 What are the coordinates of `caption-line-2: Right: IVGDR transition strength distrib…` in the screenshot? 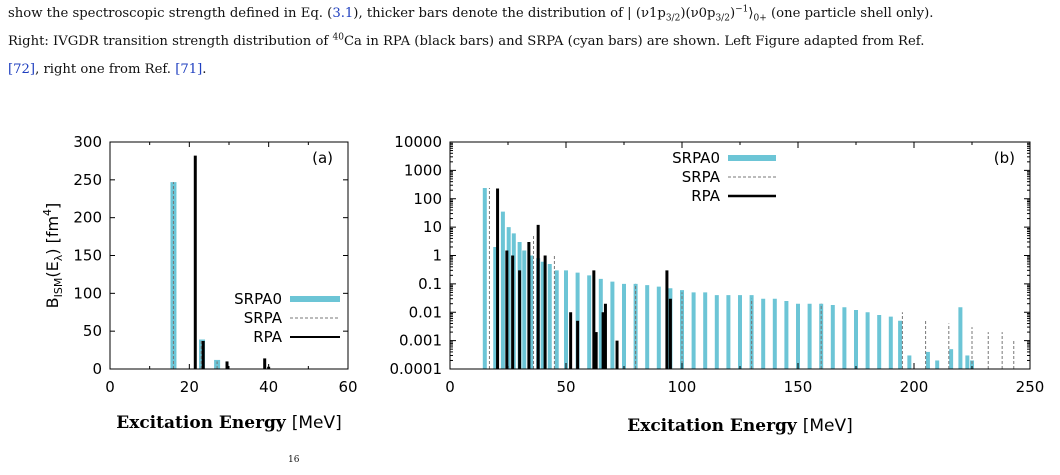 It's located at (531, 42).